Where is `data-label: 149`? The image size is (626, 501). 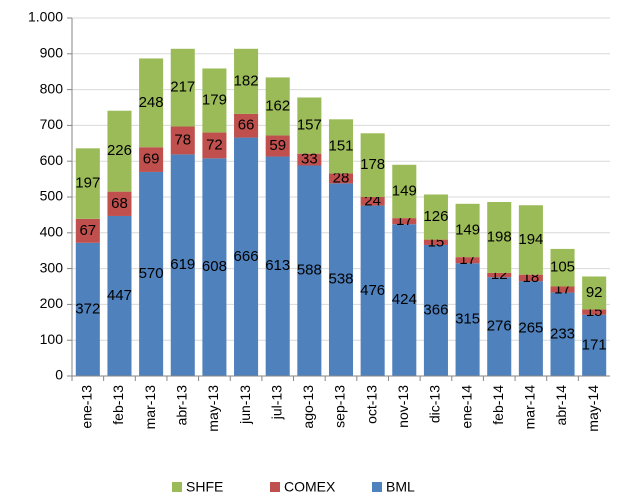 data-label: 149 is located at coordinates (467, 229).